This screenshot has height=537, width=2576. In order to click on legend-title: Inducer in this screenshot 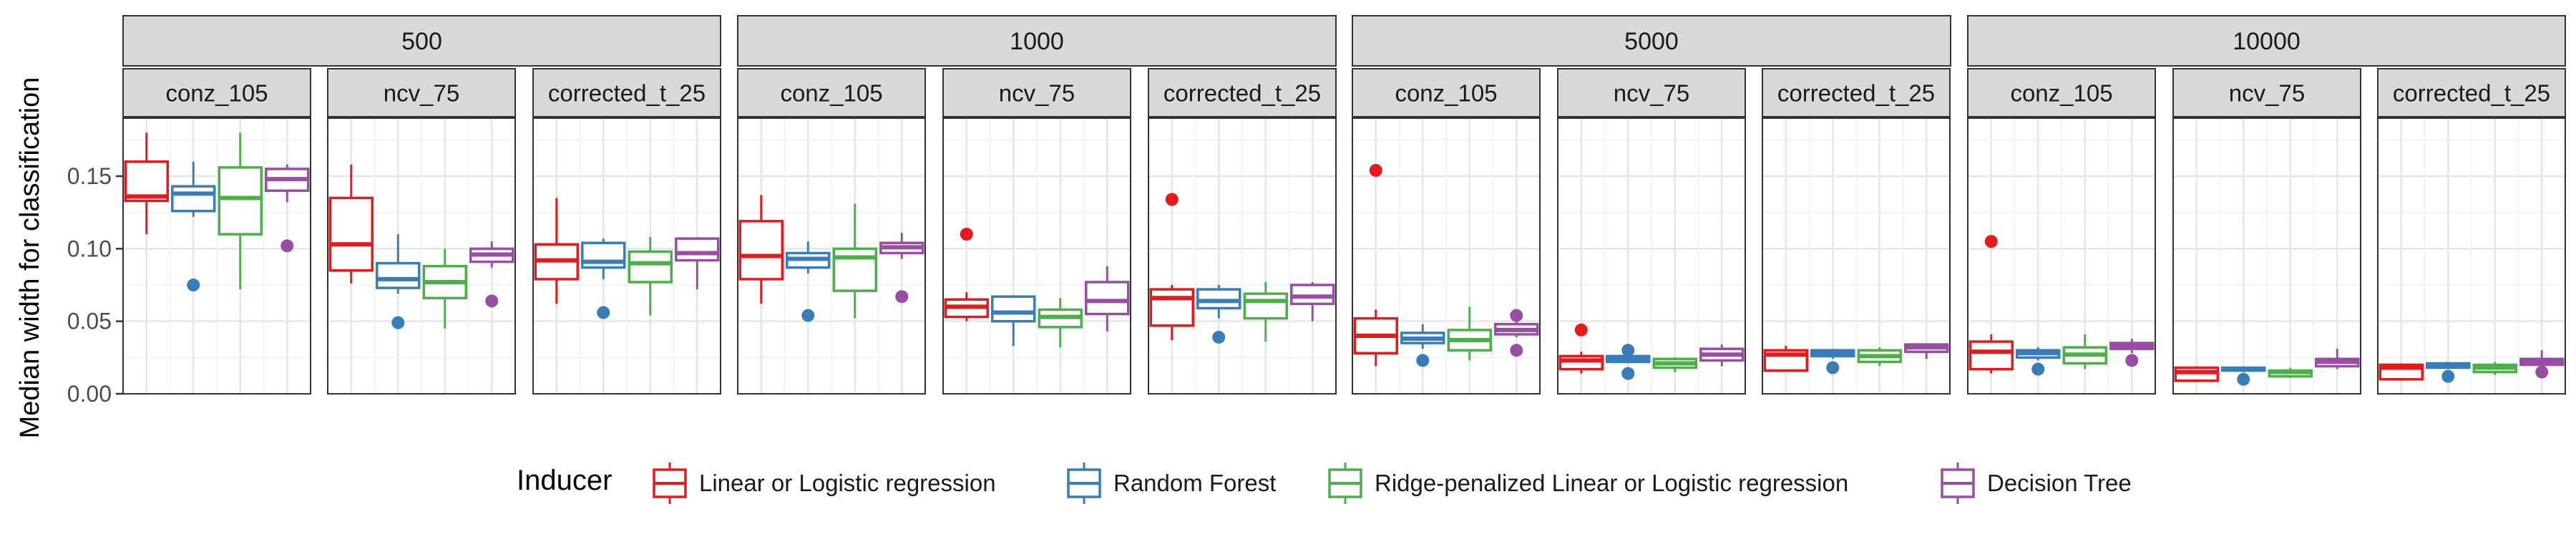, I will do `click(564, 480)`.